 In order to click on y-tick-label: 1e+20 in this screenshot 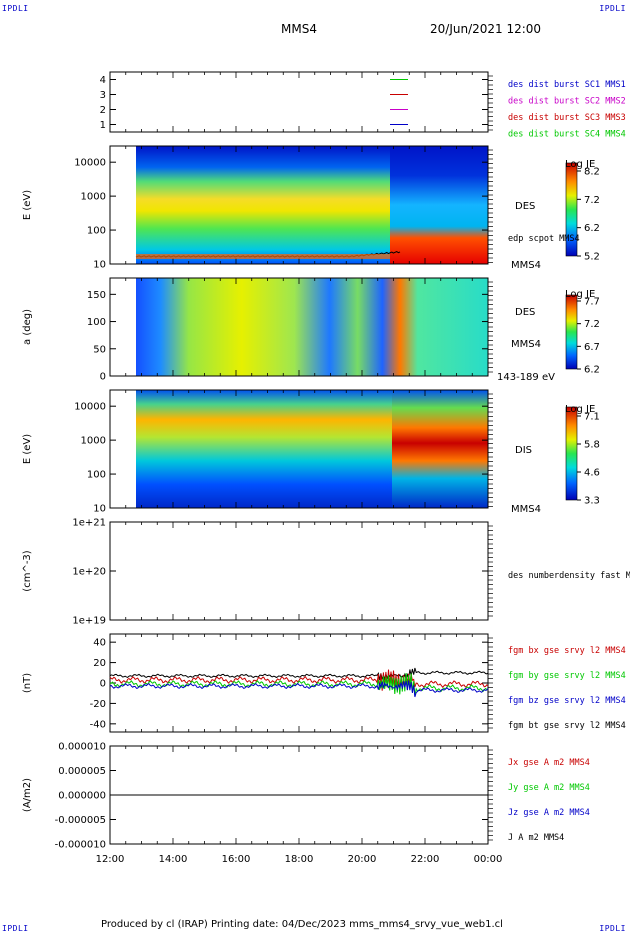, I will do `click(89, 572)`.